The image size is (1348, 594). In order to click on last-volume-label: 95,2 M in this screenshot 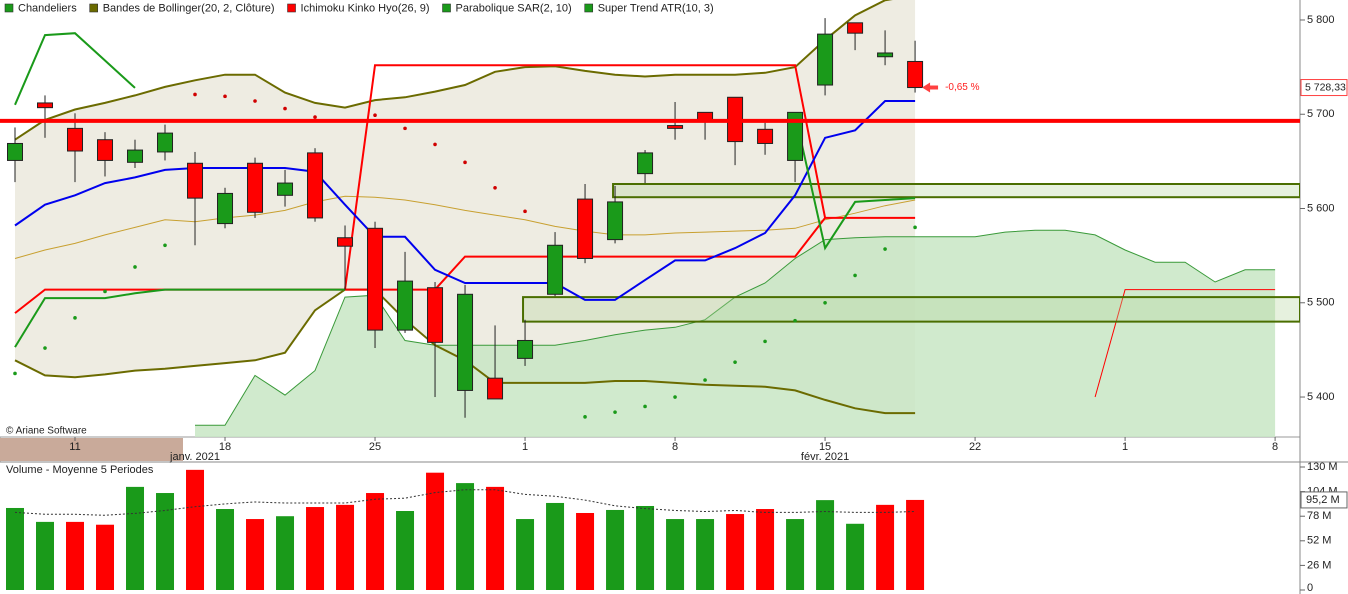, I will do `click(1323, 500)`.